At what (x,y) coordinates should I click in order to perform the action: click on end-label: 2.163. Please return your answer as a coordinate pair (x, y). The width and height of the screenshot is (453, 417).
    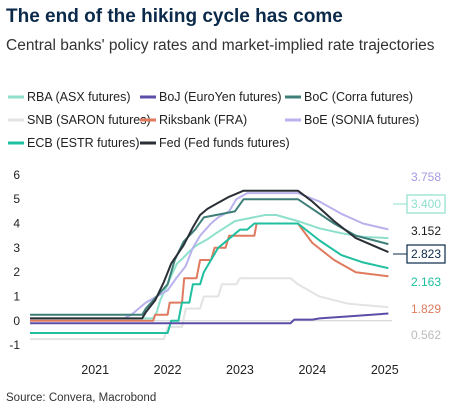
    Looking at the image, I should click on (426, 282).